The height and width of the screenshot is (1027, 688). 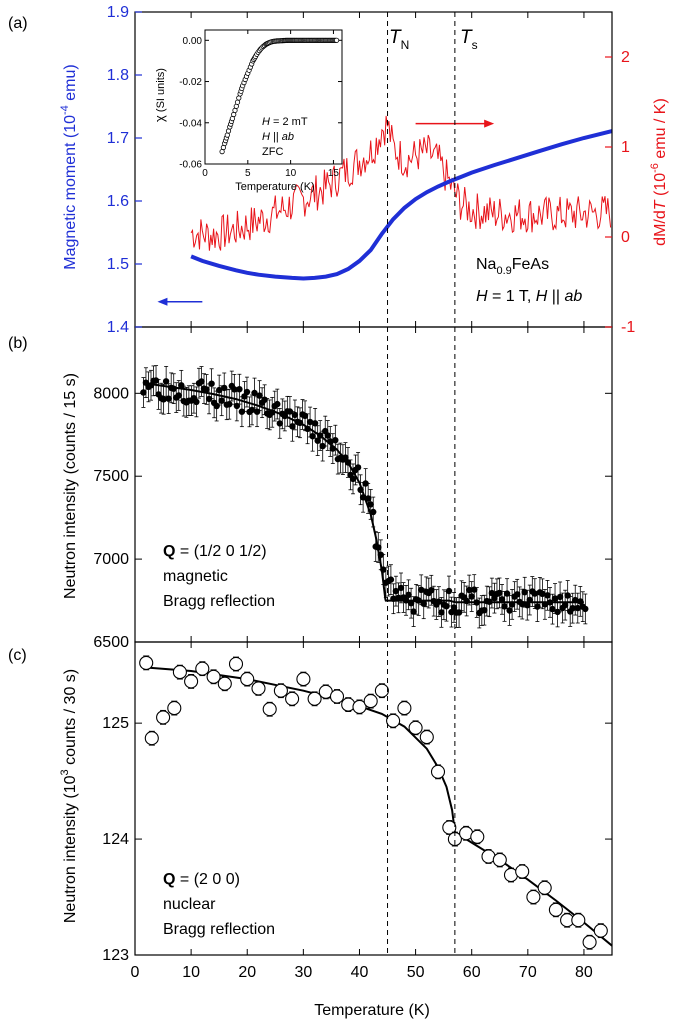 I want to click on panel-b-q-bold: Q, so click(x=169, y=551).